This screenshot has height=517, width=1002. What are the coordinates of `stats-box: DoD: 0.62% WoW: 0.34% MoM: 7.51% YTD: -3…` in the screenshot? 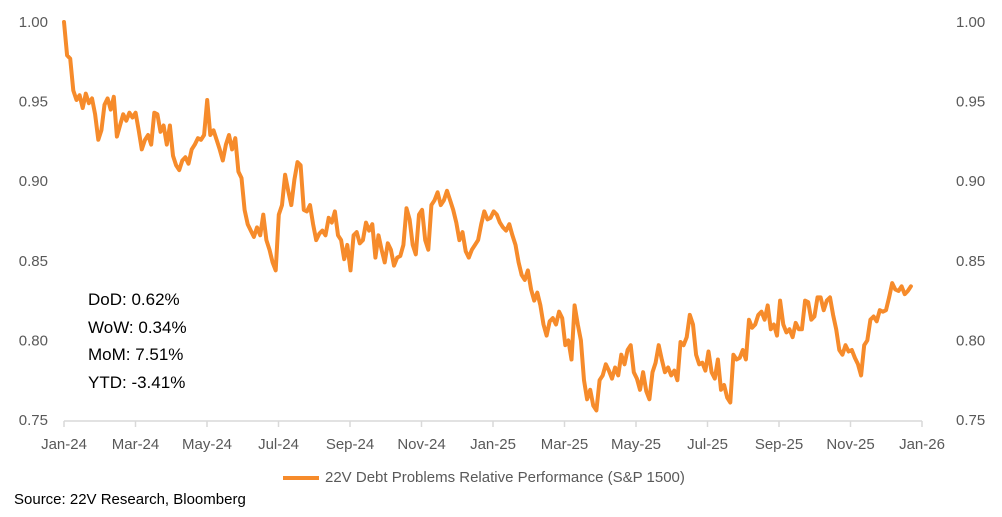 It's located at (137, 341).